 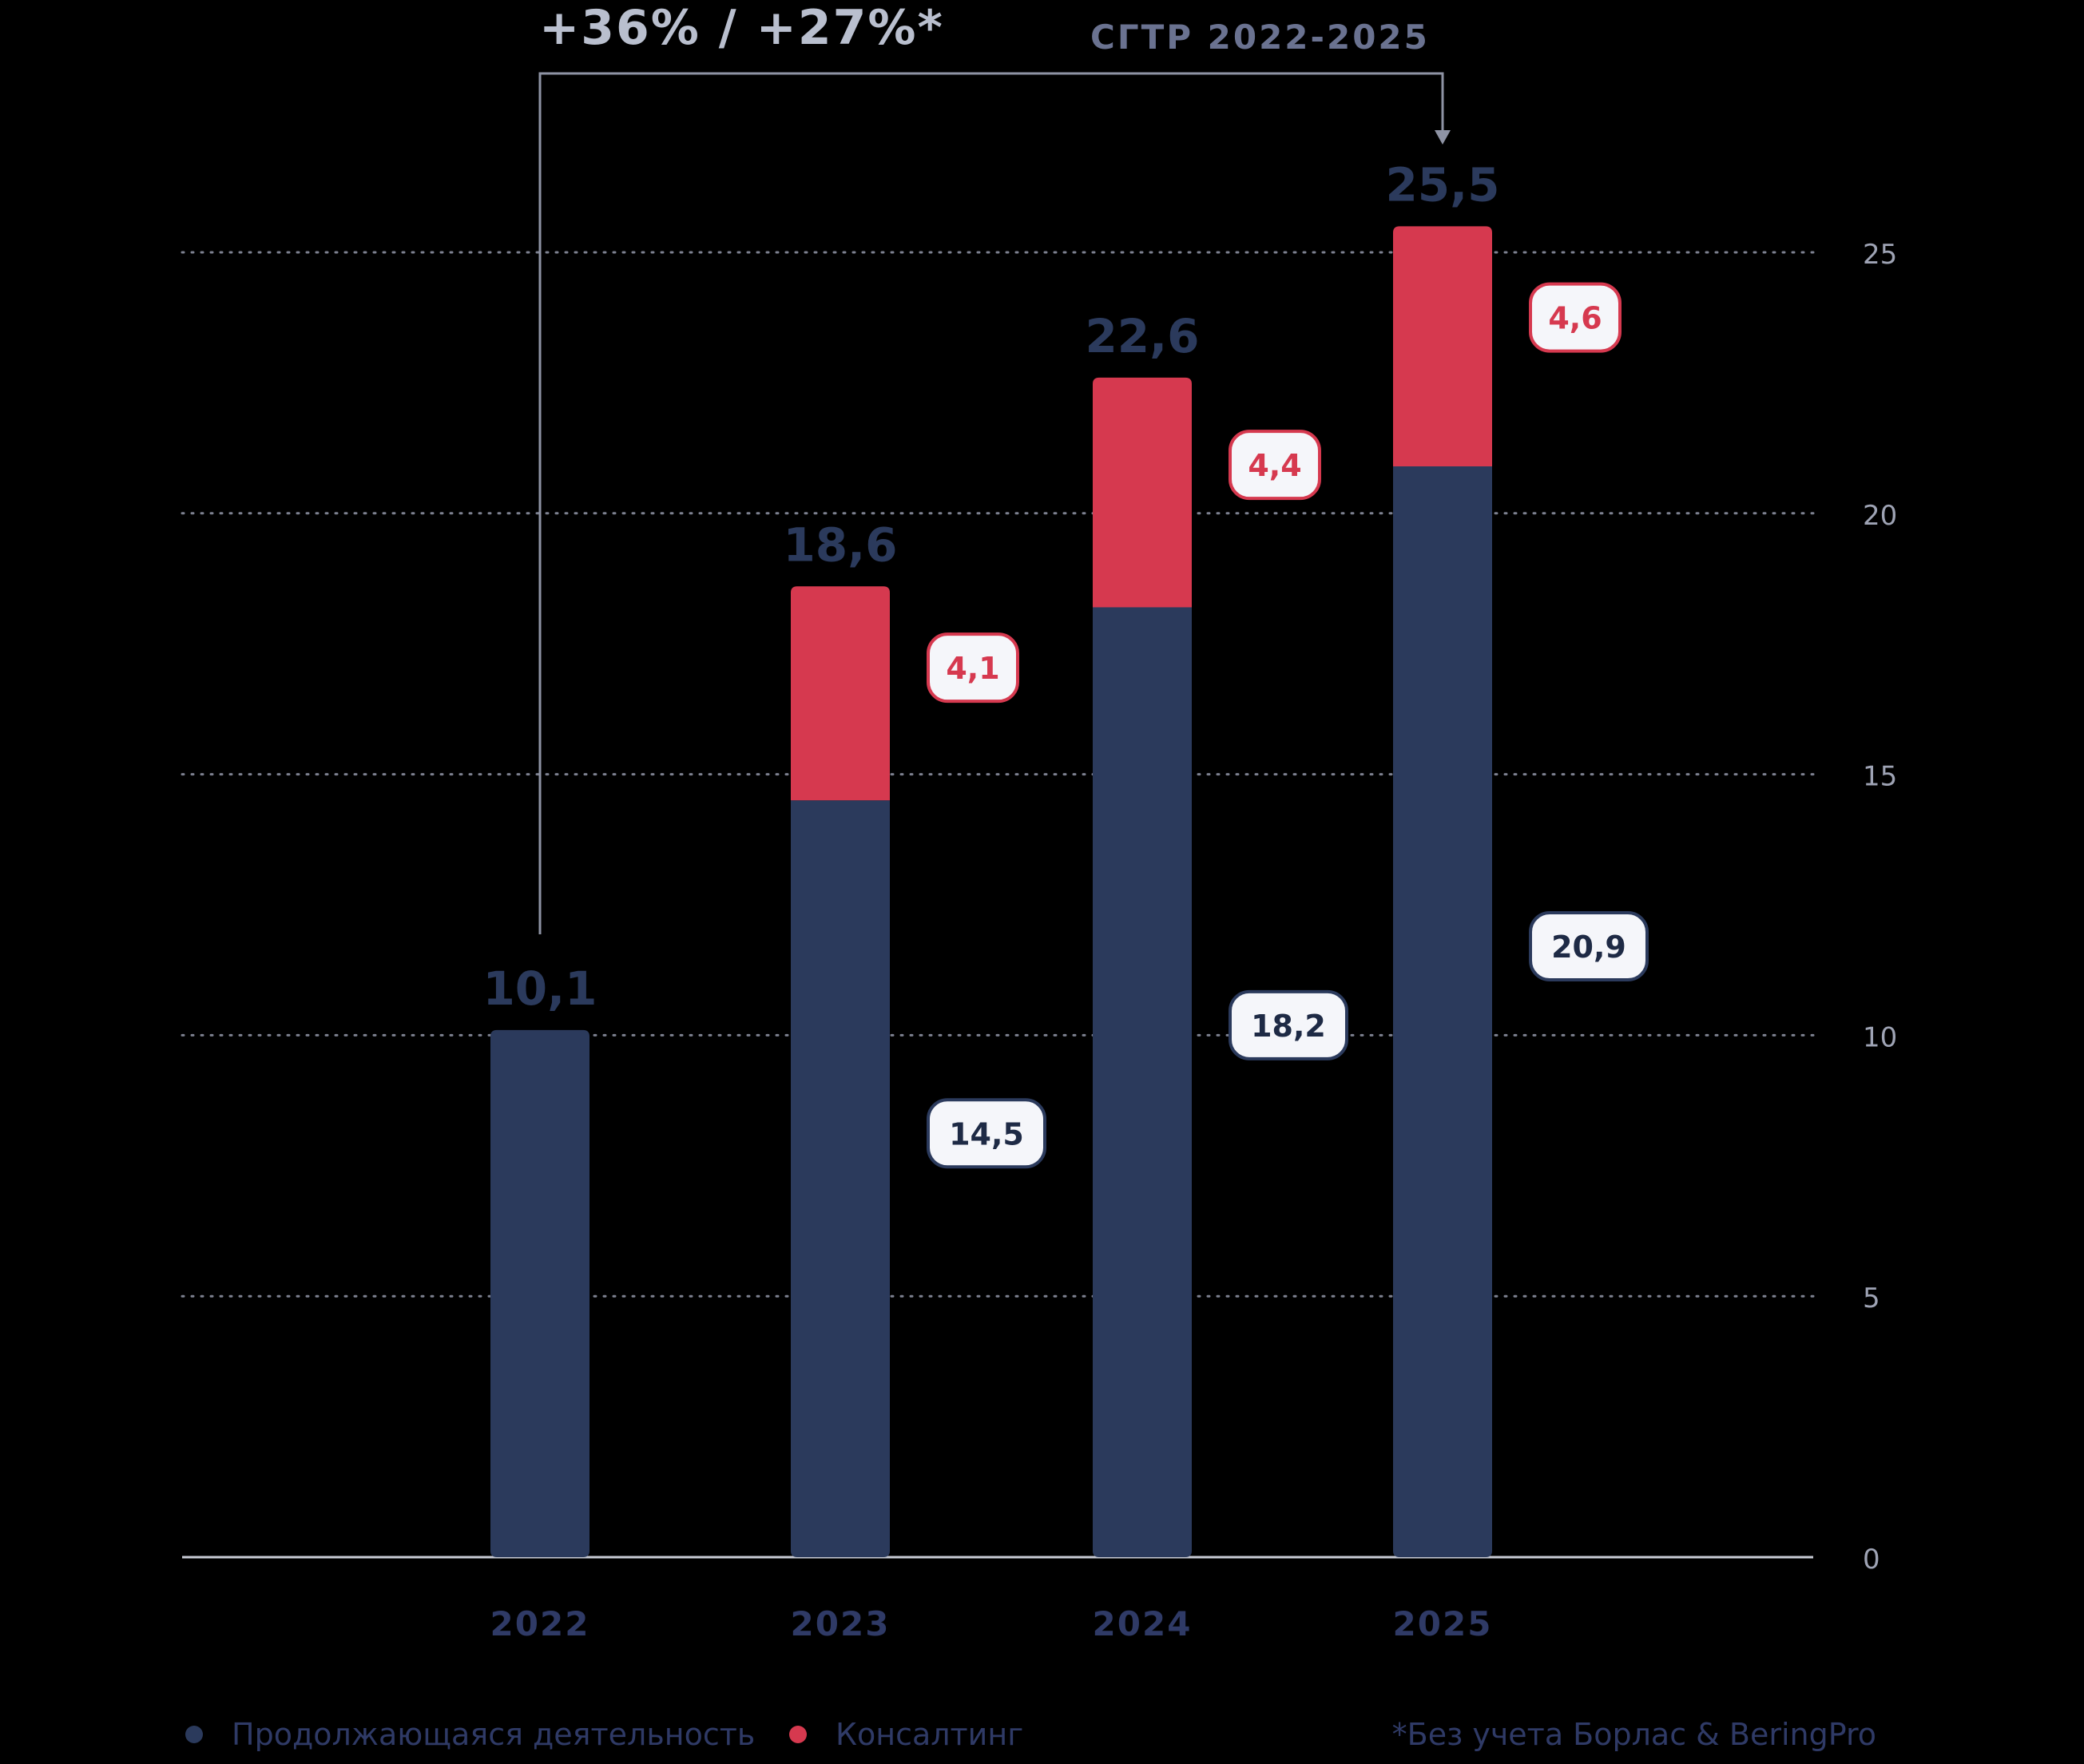 I want to click on data-label-continuing-2024-pill, so click(x=1288, y=1024).